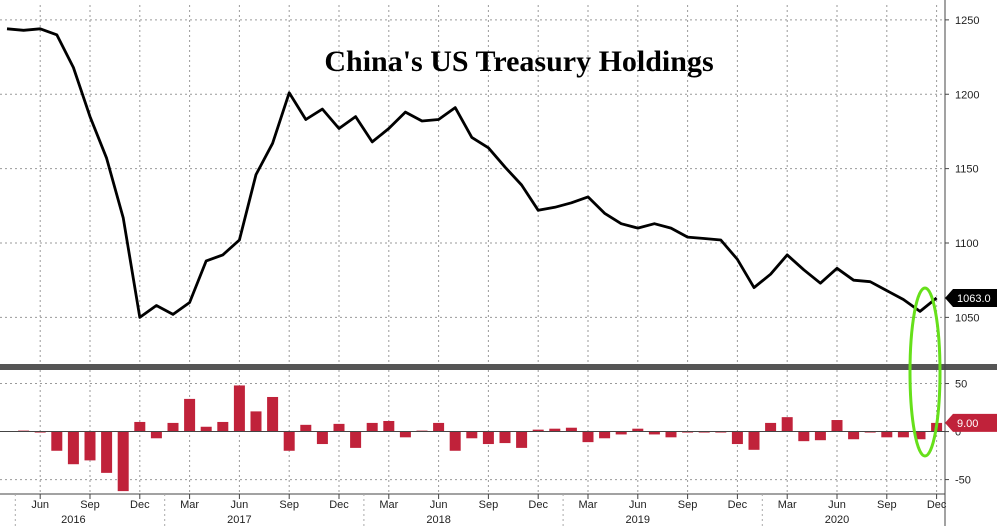 The width and height of the screenshot is (997, 526). Describe the element at coordinates (73, 520) in the screenshot. I see `x-year-label: 2016` at that location.